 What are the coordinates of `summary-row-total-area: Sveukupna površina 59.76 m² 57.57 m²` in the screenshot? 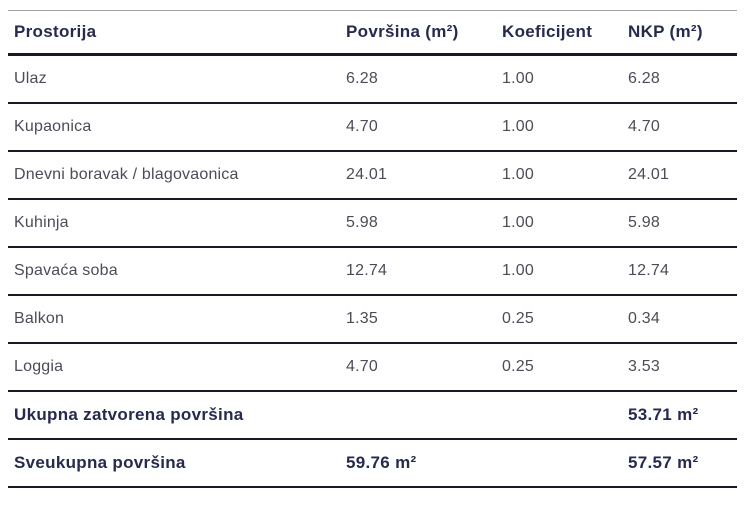 It's located at (372, 463).